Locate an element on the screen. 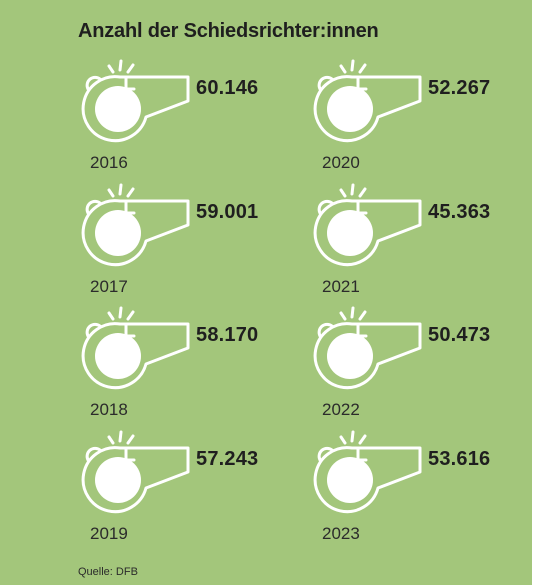 The height and width of the screenshot is (585, 543). page-edge is located at coordinates (537, 292).